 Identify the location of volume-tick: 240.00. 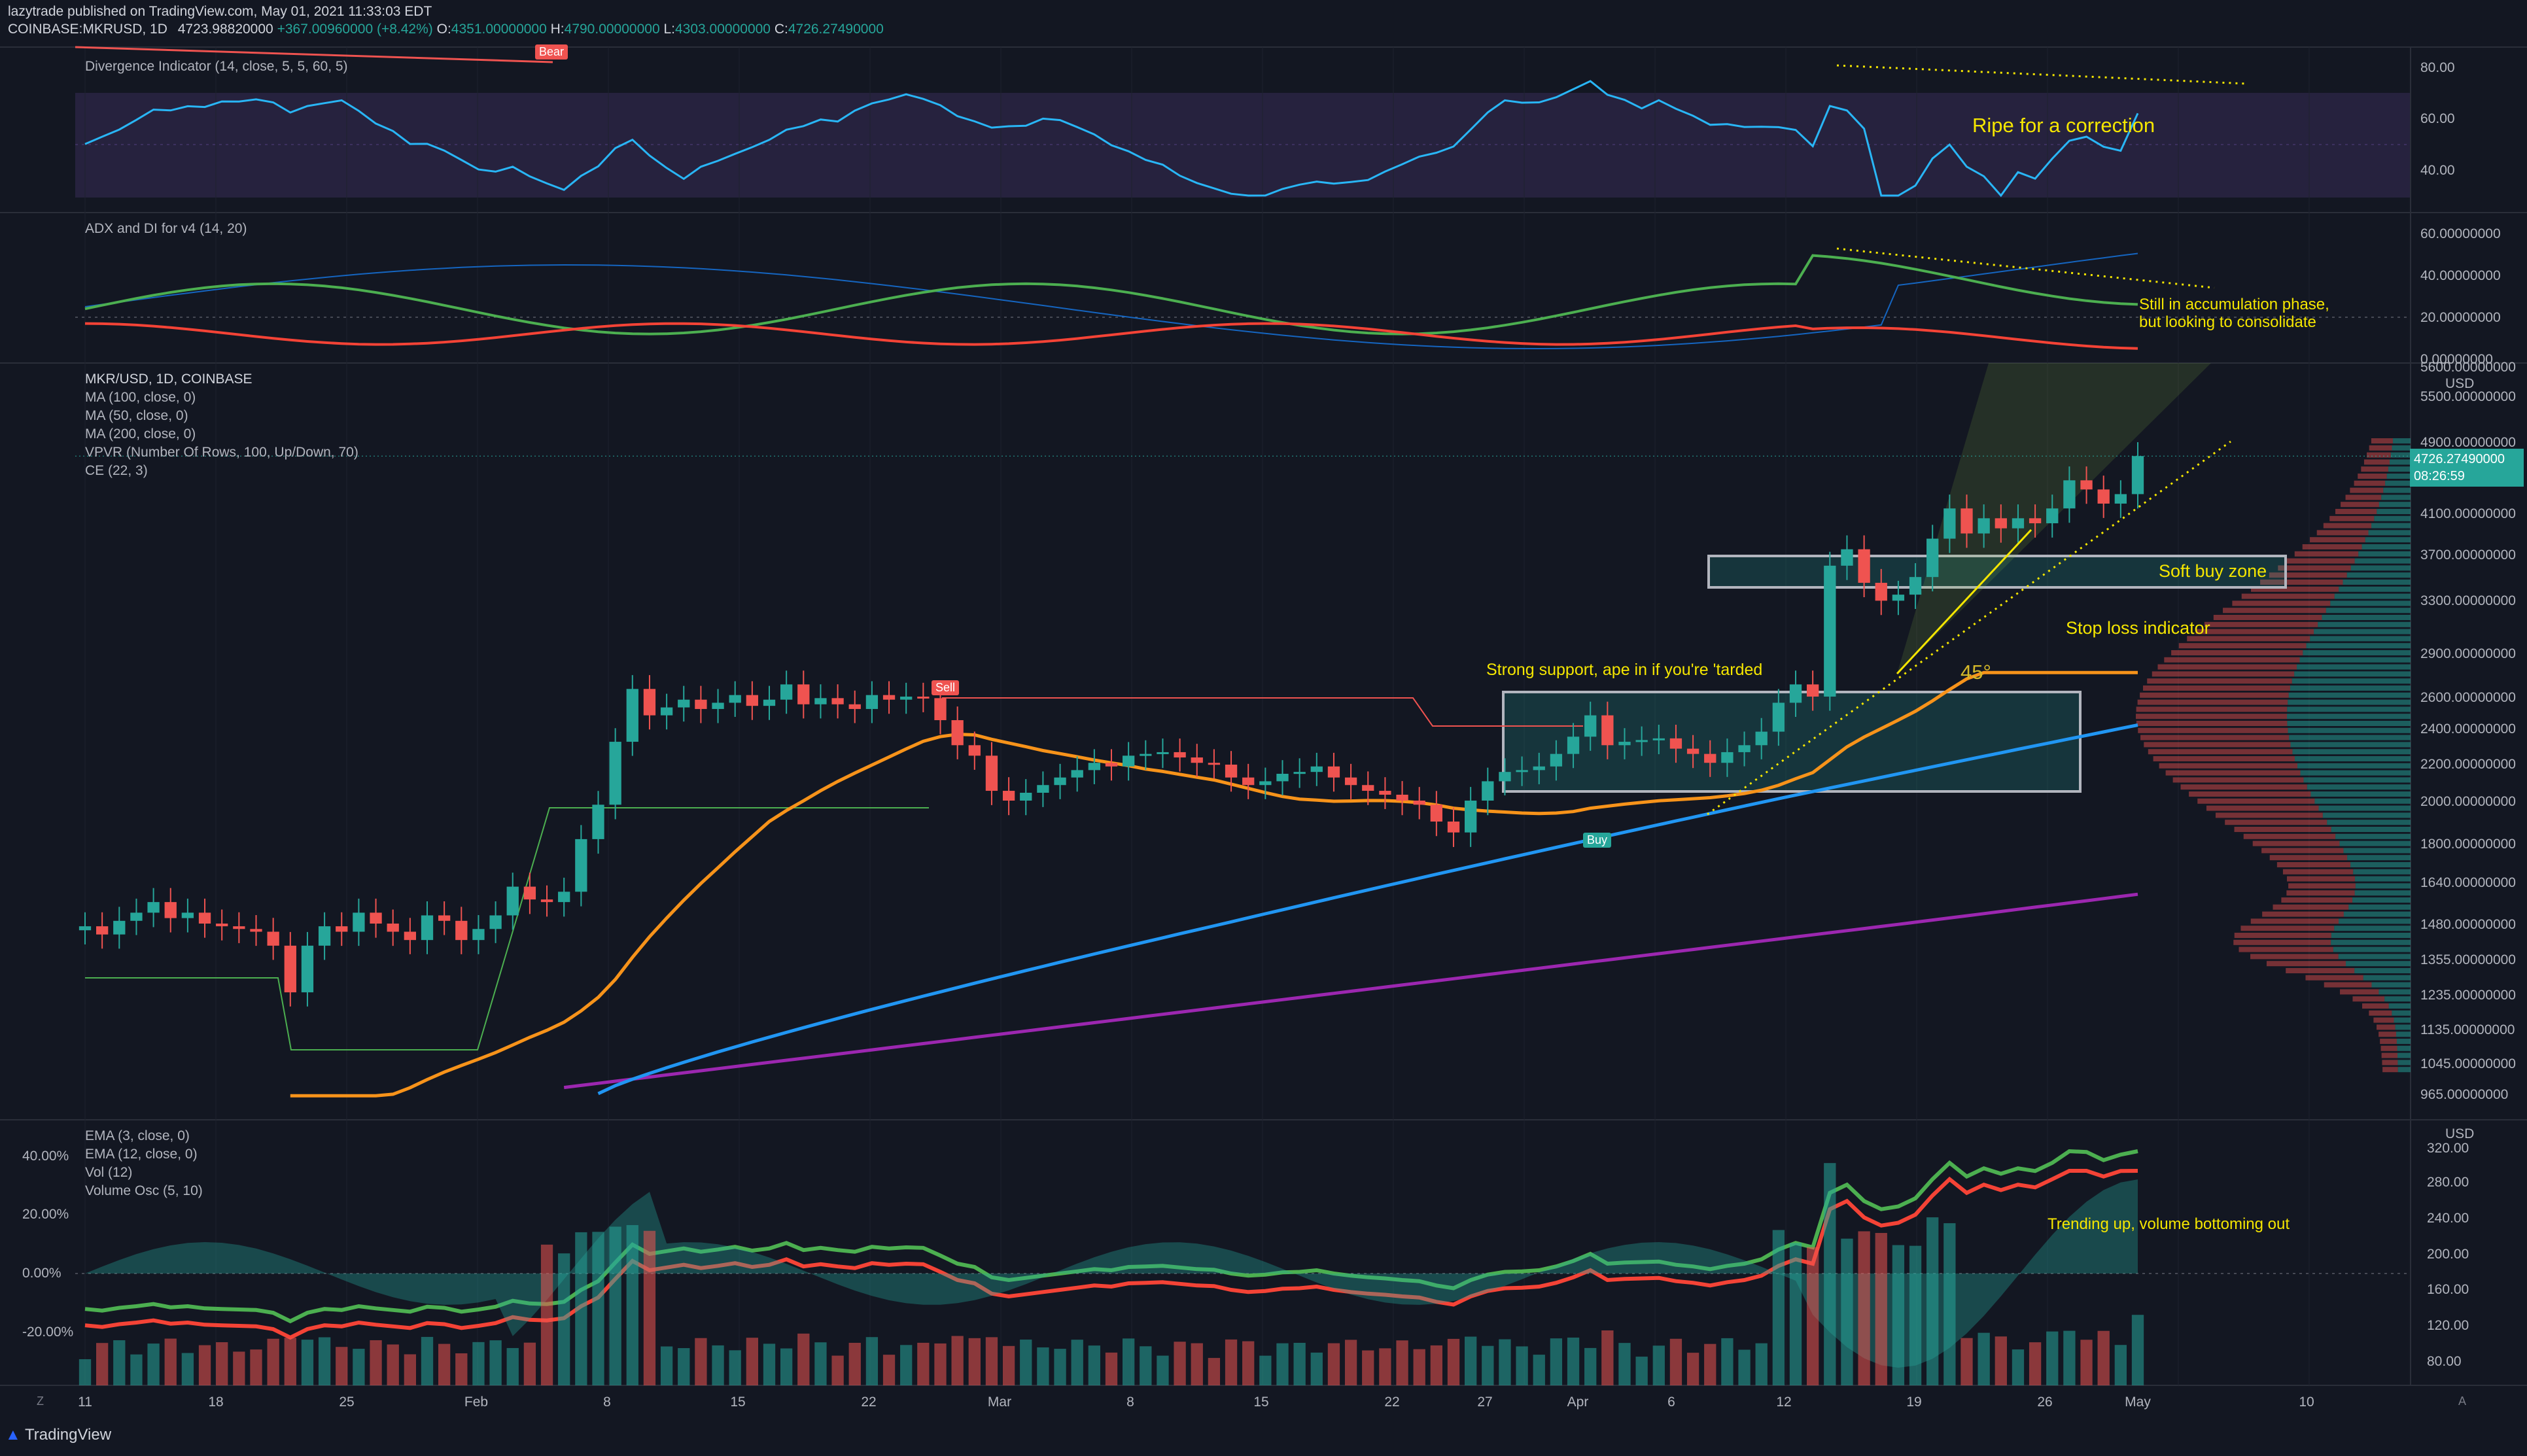
(2448, 1218).